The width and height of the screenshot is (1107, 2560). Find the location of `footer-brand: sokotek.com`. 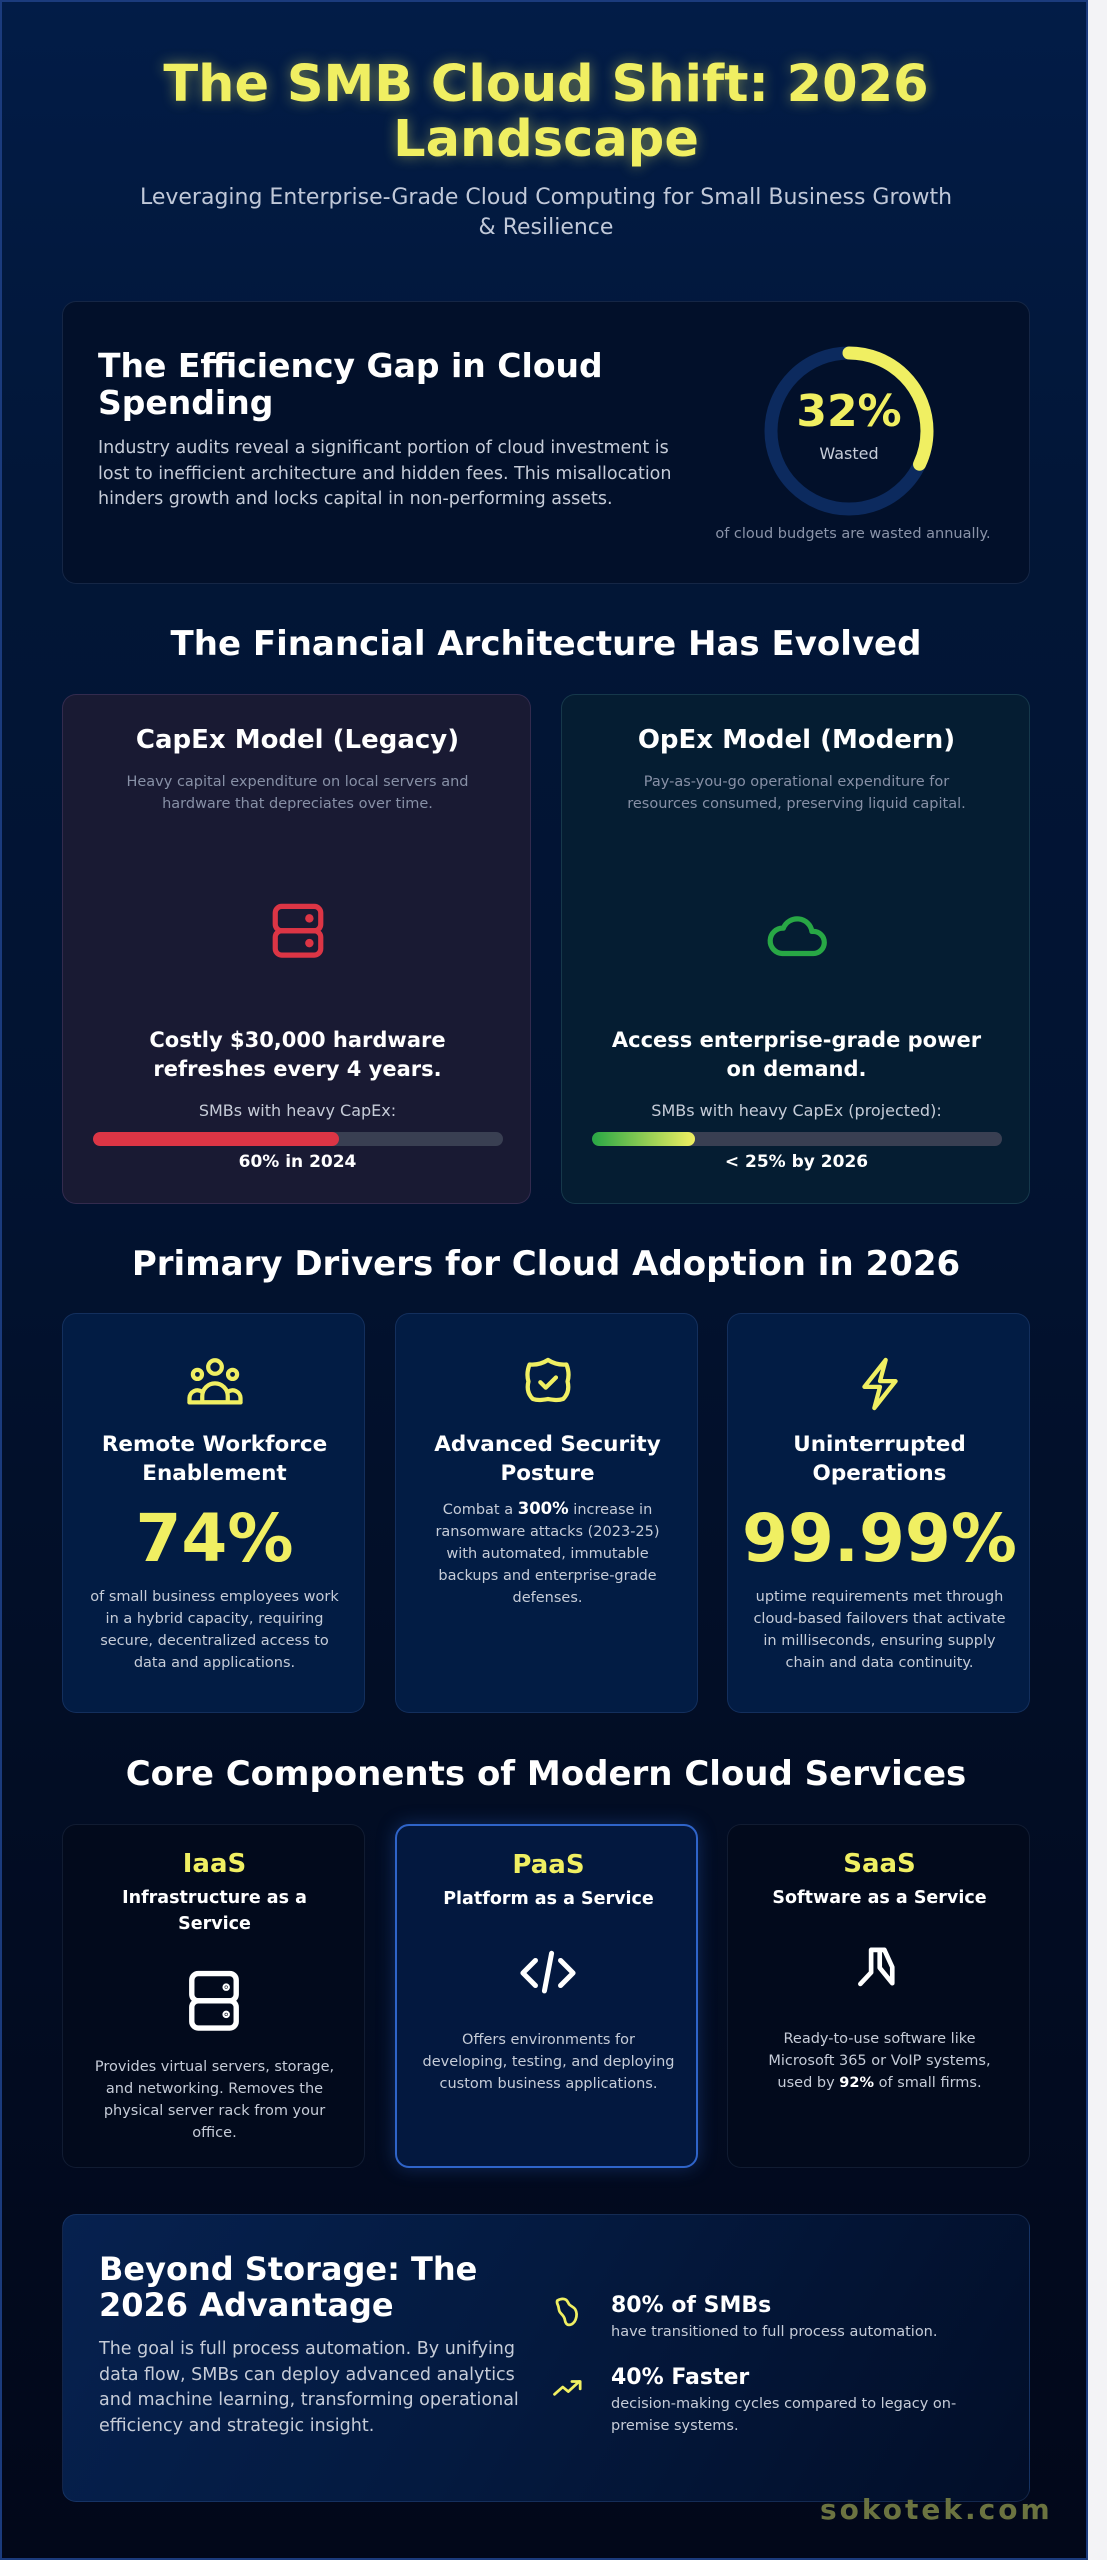

footer-brand: sokotek.com is located at coordinates (936, 2509).